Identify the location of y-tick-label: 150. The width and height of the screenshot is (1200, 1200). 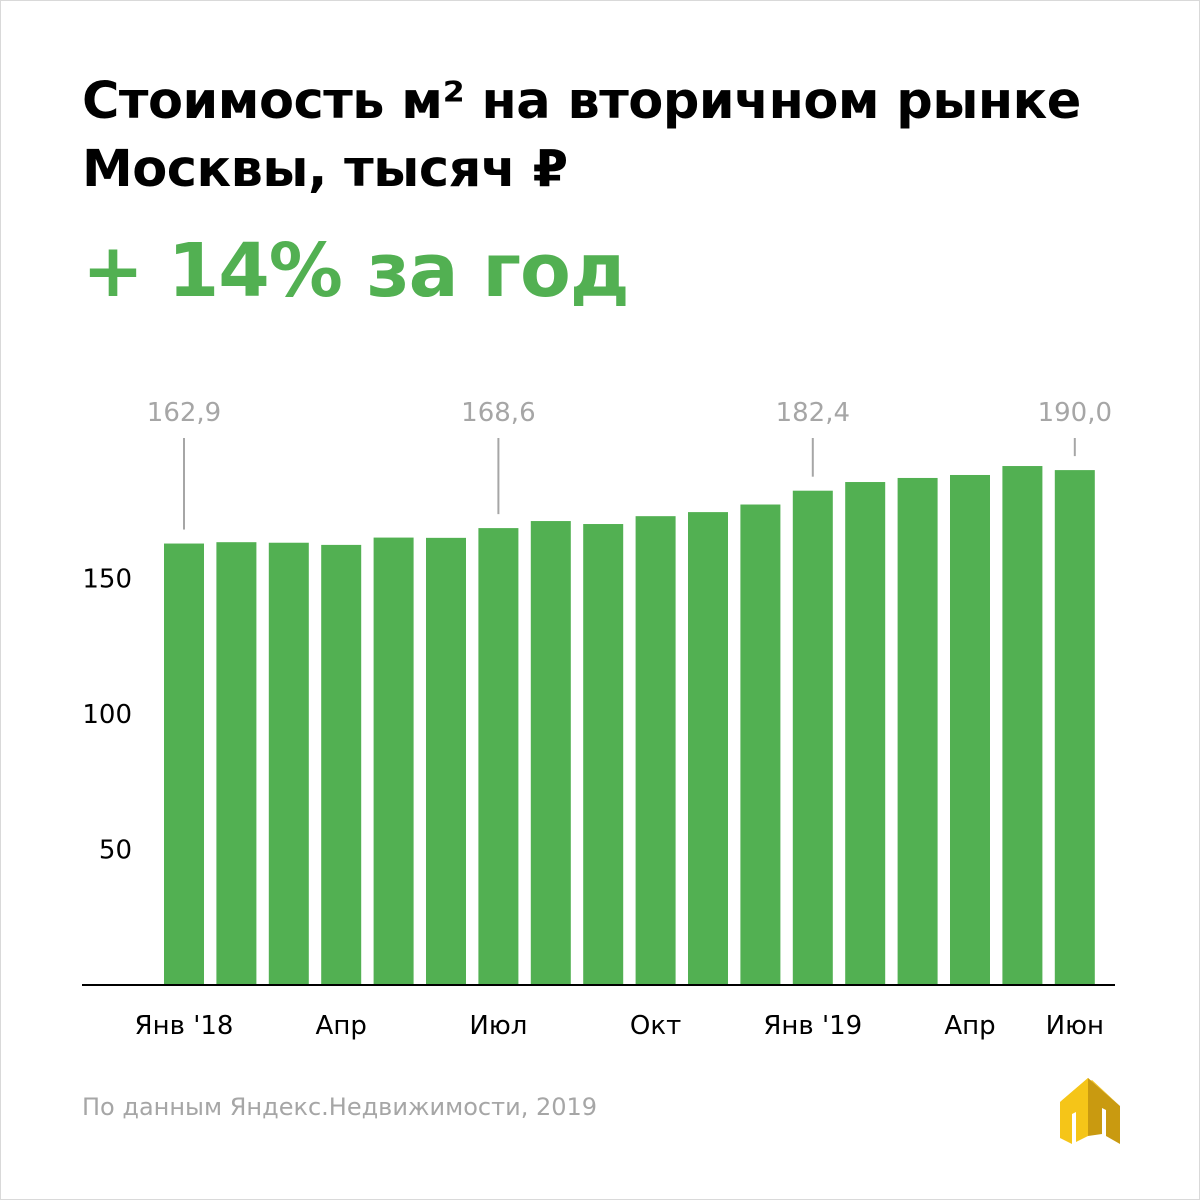
(107, 580).